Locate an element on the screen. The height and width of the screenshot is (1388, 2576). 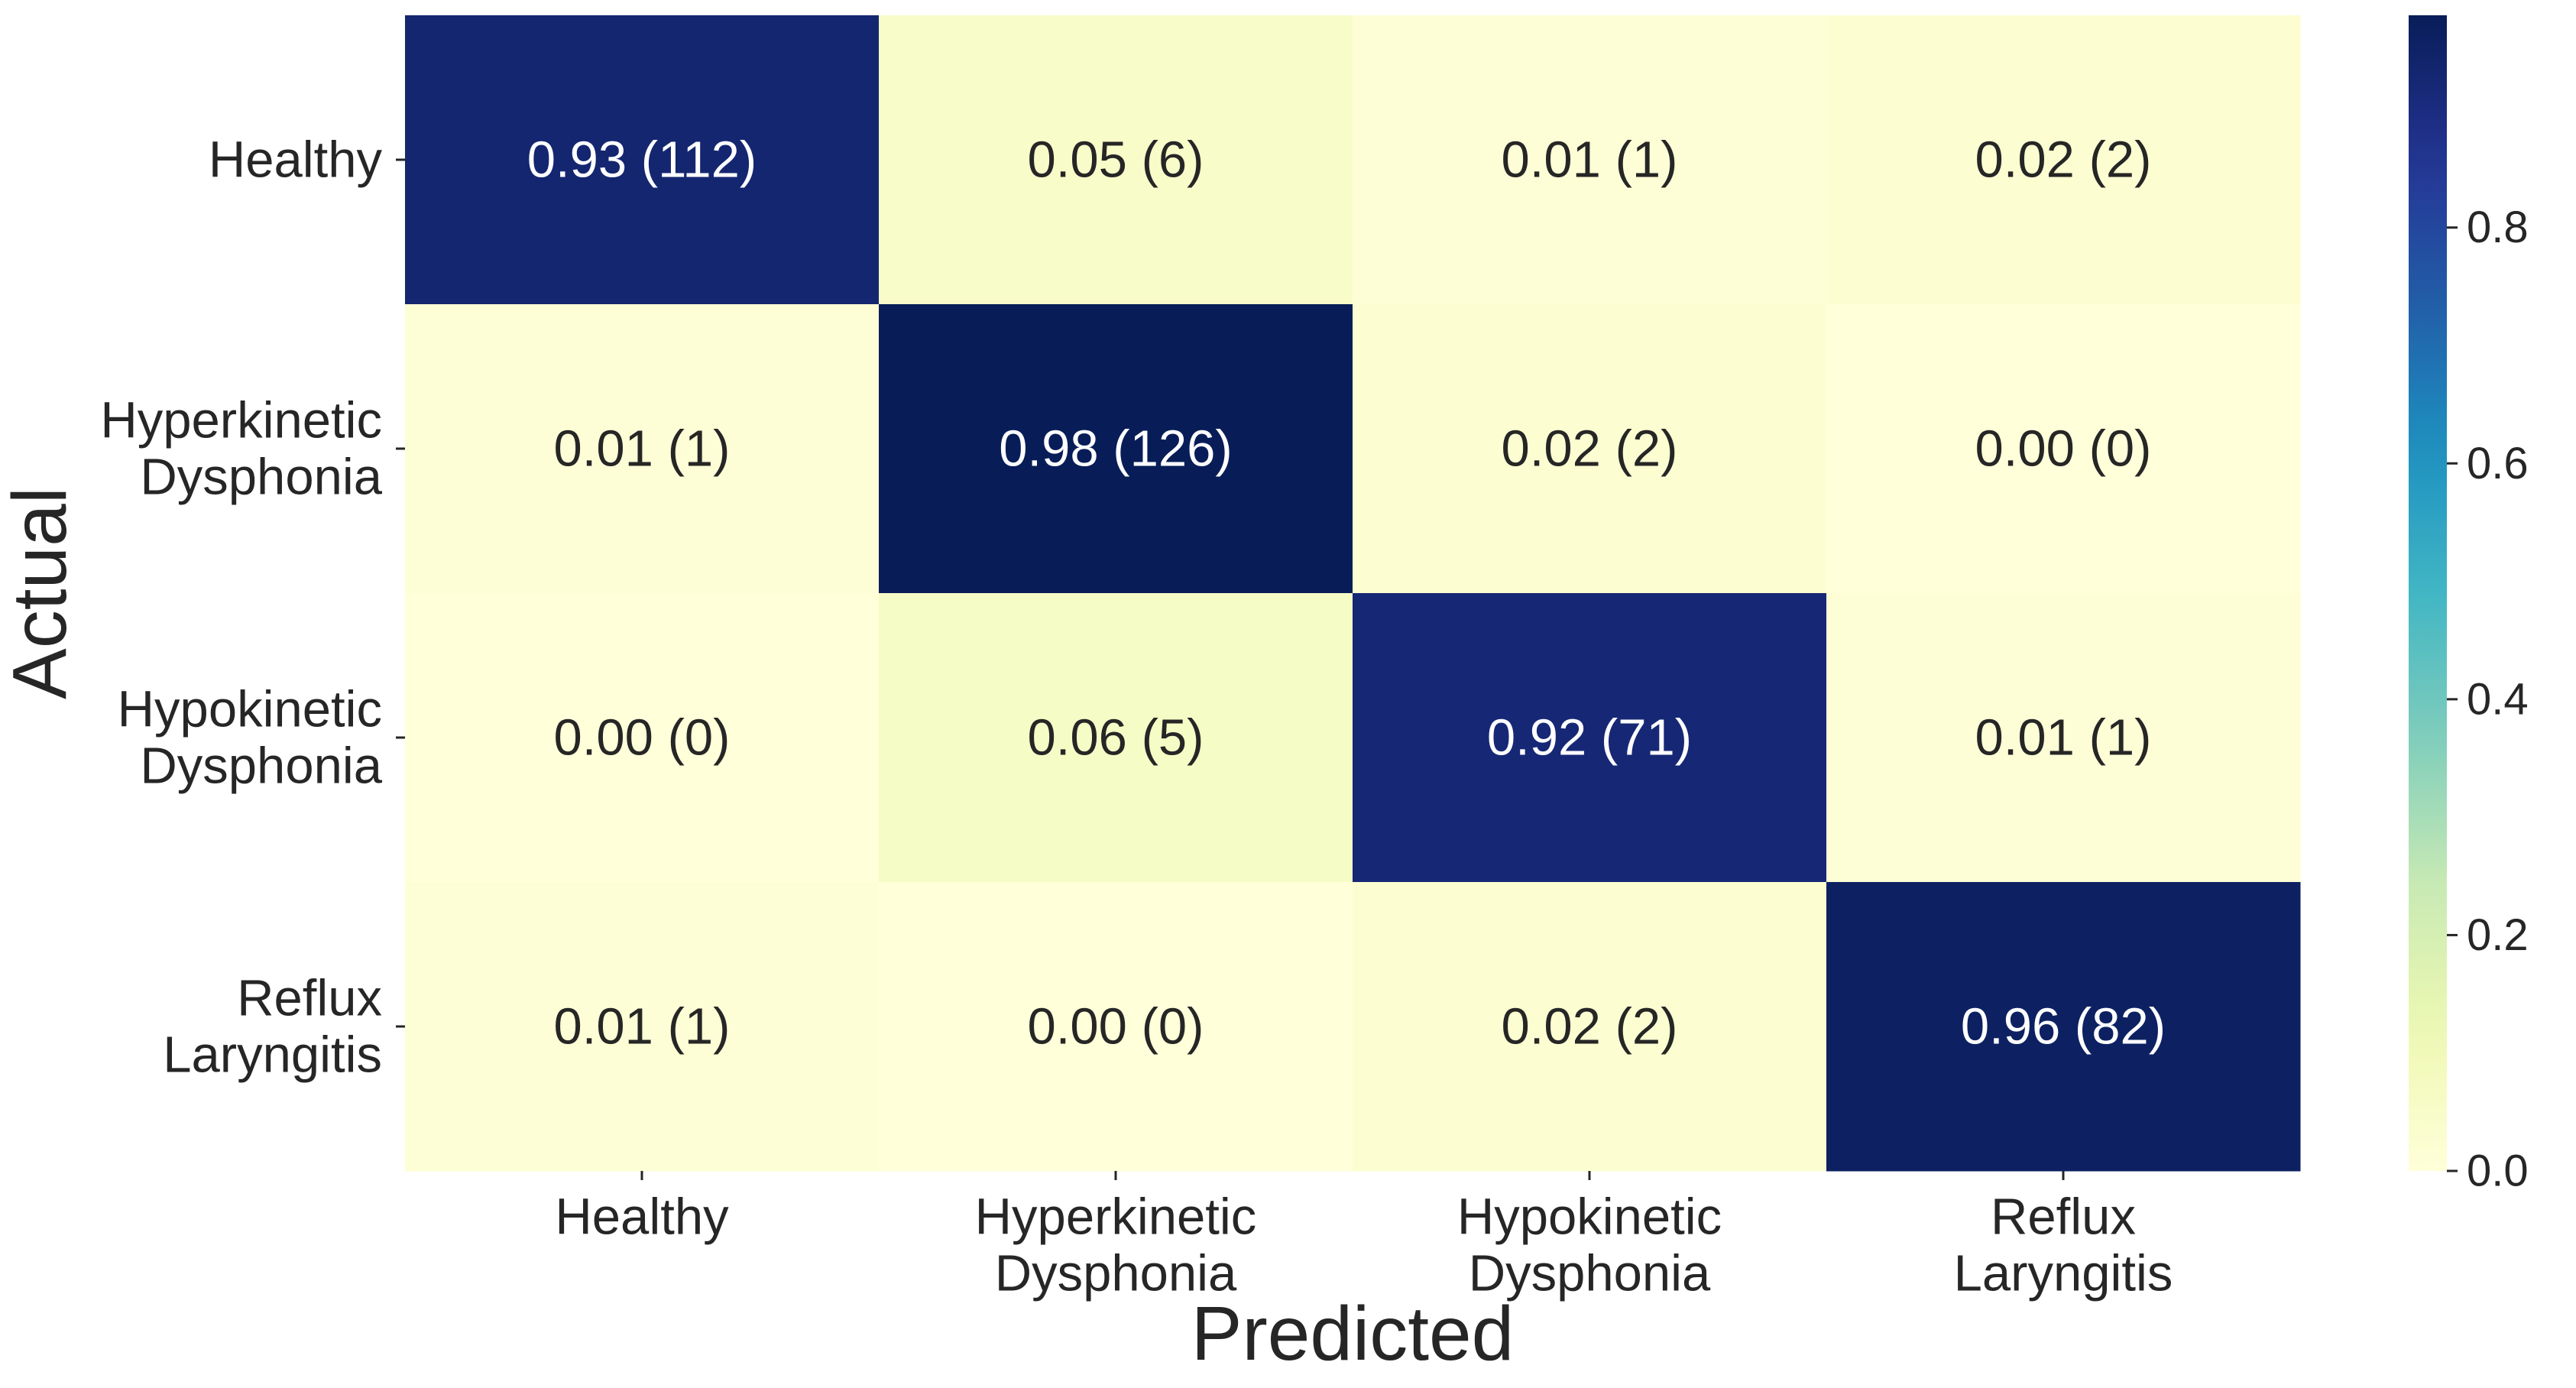
cell-label-r3-c1: 0.00 (0) is located at coordinates (1116, 1027).